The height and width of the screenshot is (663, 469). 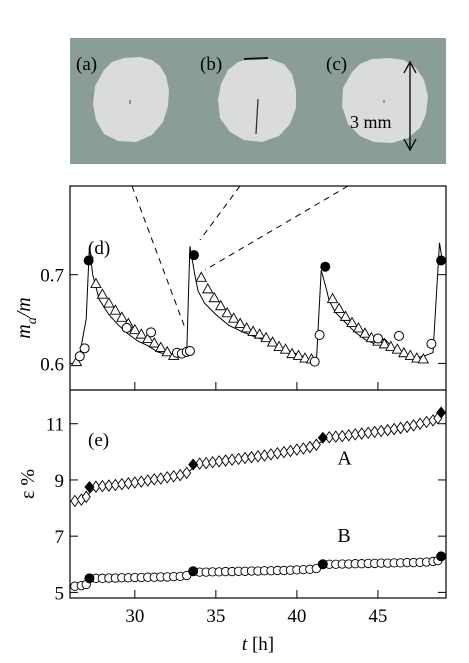 What do you see at coordinates (134, 616) in the screenshot?
I see `xtick-label: 30` at bounding box center [134, 616].